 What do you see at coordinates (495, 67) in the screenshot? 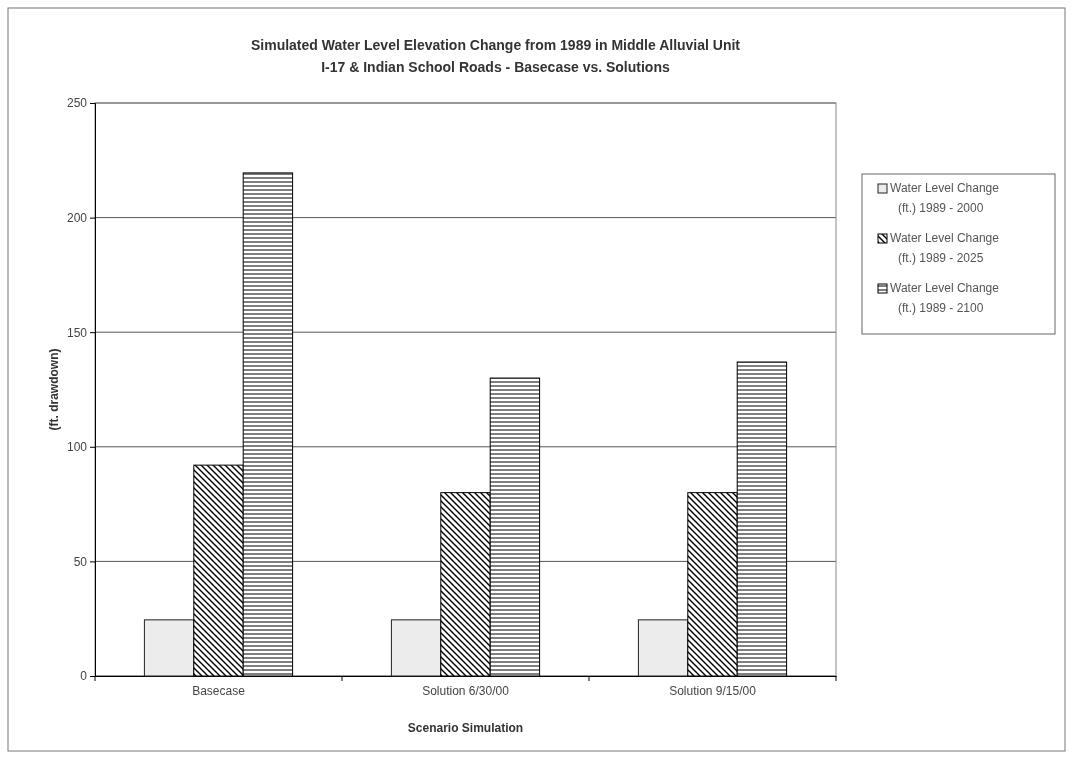
I see `chart-subtitle: I-17 & Indian School Roads - Basecase vs. Solutions` at bounding box center [495, 67].